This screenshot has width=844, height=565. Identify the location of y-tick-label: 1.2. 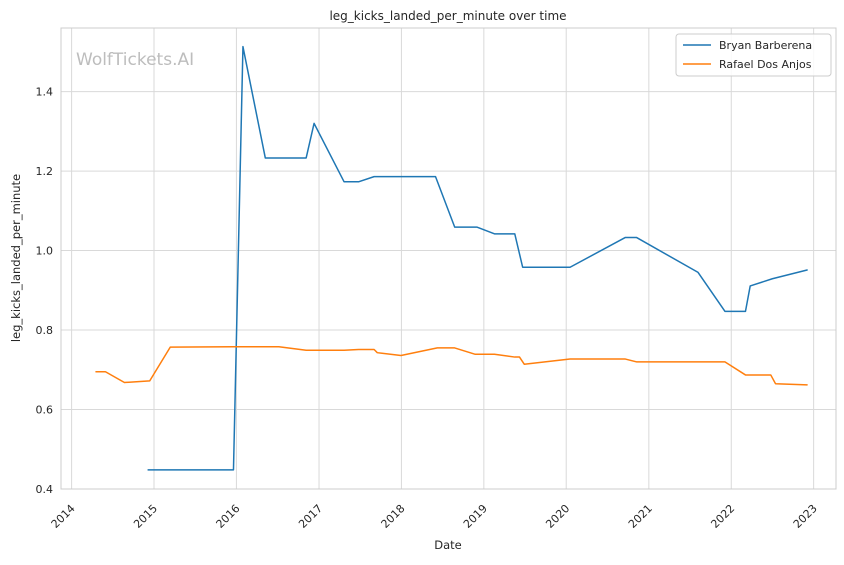
(45, 171).